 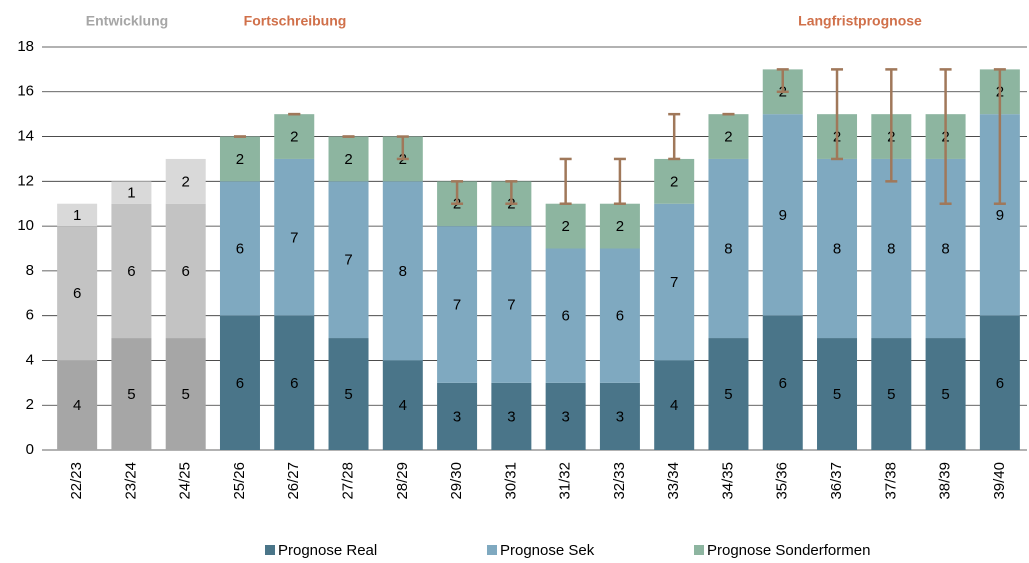 I want to click on y-tick-label: 6, so click(x=30, y=315).